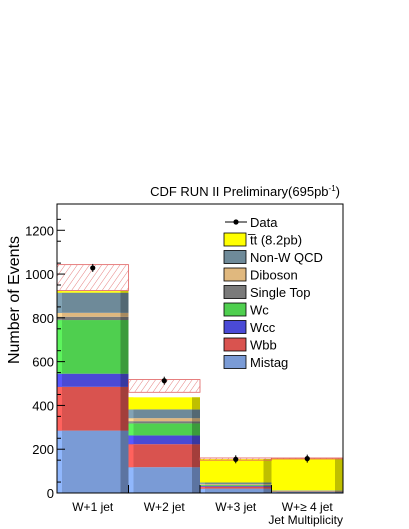 The image size is (409, 529). What do you see at coordinates (263, 327) in the screenshot?
I see `legend-label: Wcc` at bounding box center [263, 327].